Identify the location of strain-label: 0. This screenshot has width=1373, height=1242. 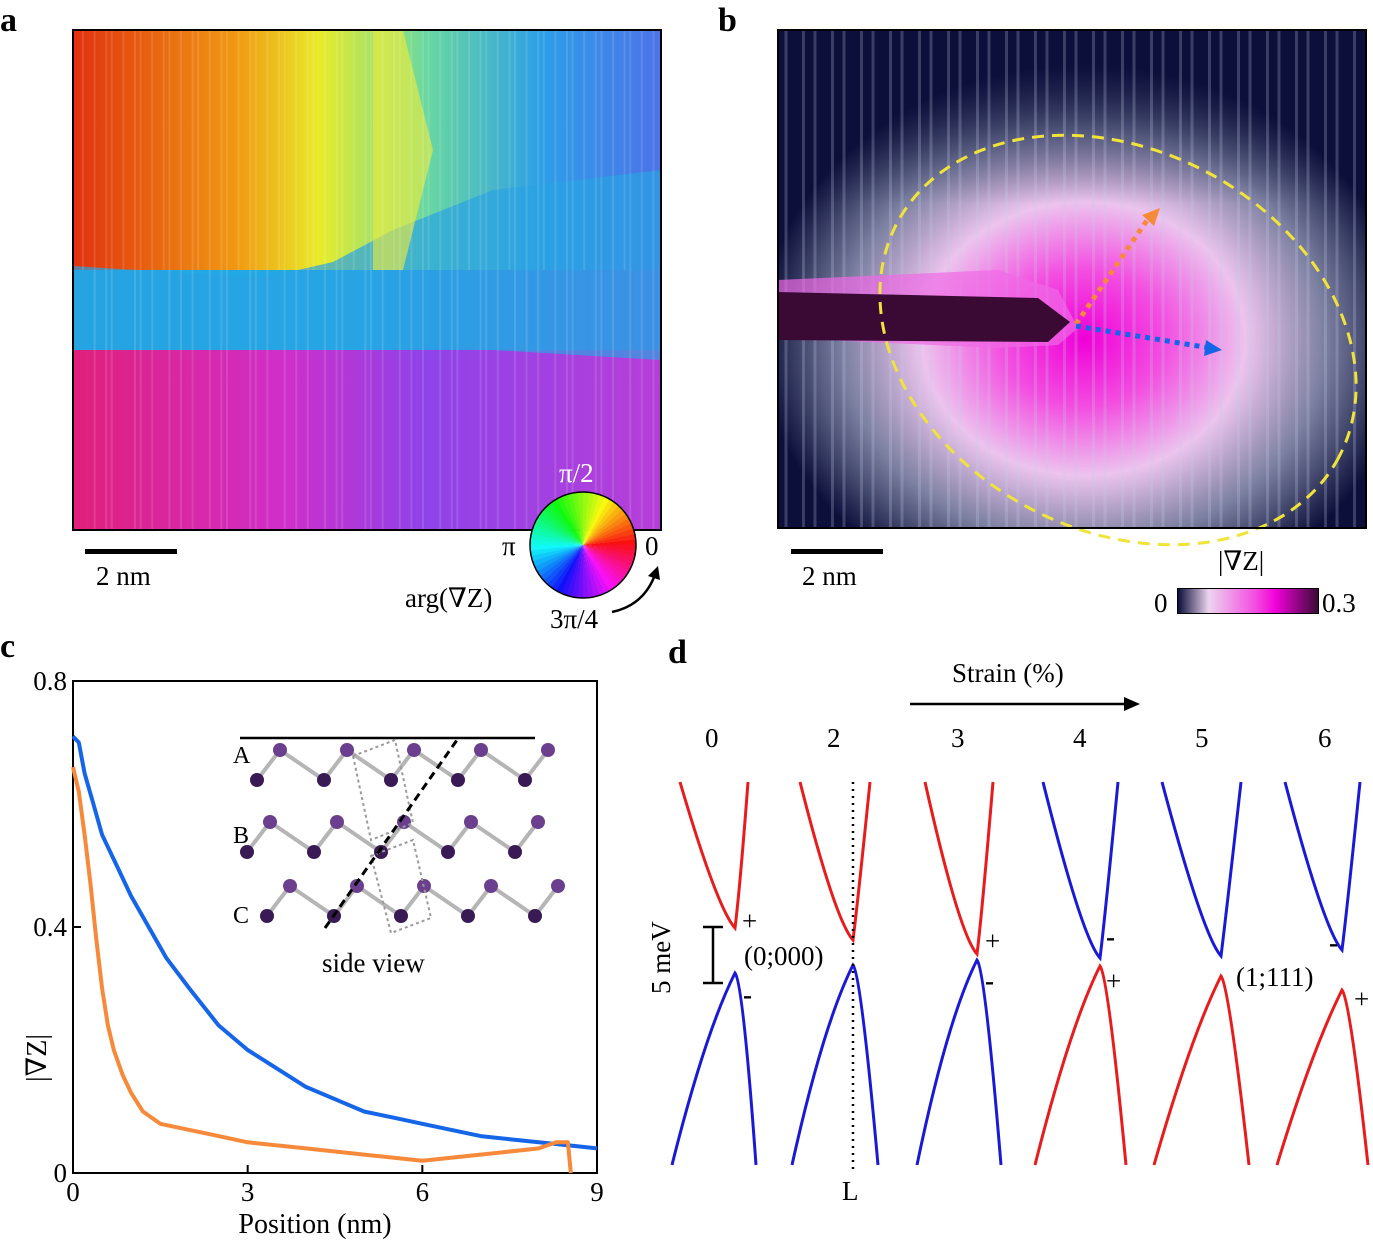
(712, 738).